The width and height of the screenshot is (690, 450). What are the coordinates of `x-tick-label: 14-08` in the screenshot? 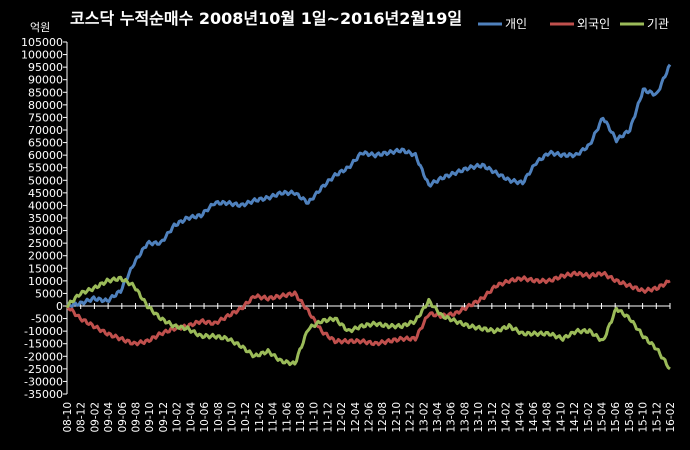 It's located at (548, 417).